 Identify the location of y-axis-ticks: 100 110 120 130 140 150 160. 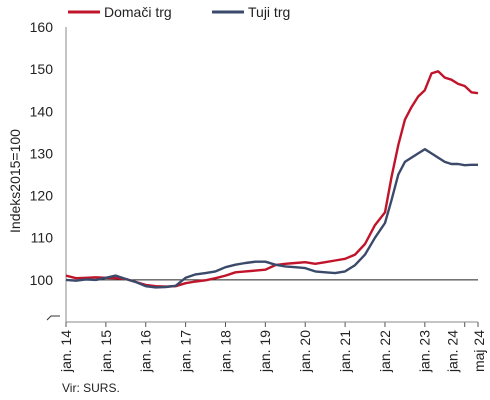
(42, 153).